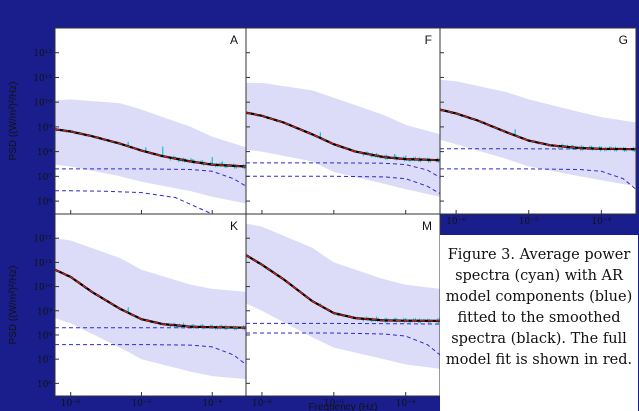 Image resolution: width=639 pixels, height=411 pixels. What do you see at coordinates (234, 226) in the screenshot?
I see `panel-k-label: K` at bounding box center [234, 226].